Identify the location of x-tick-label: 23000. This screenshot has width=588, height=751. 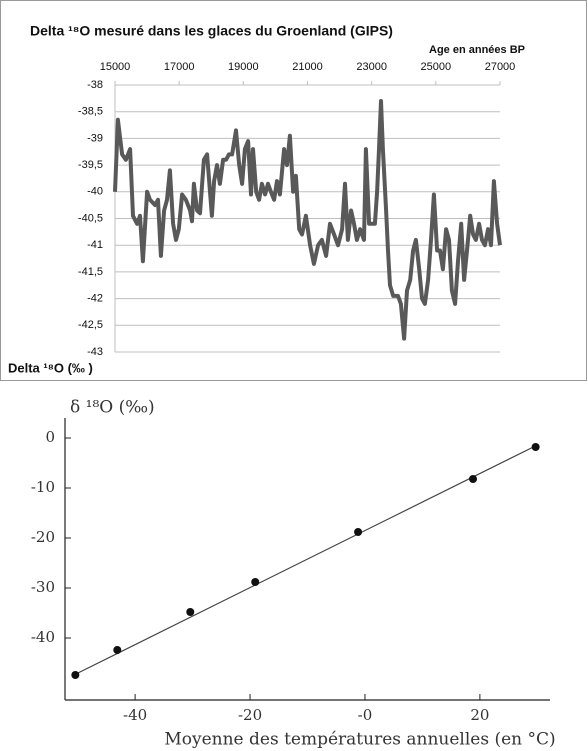
(371, 67).